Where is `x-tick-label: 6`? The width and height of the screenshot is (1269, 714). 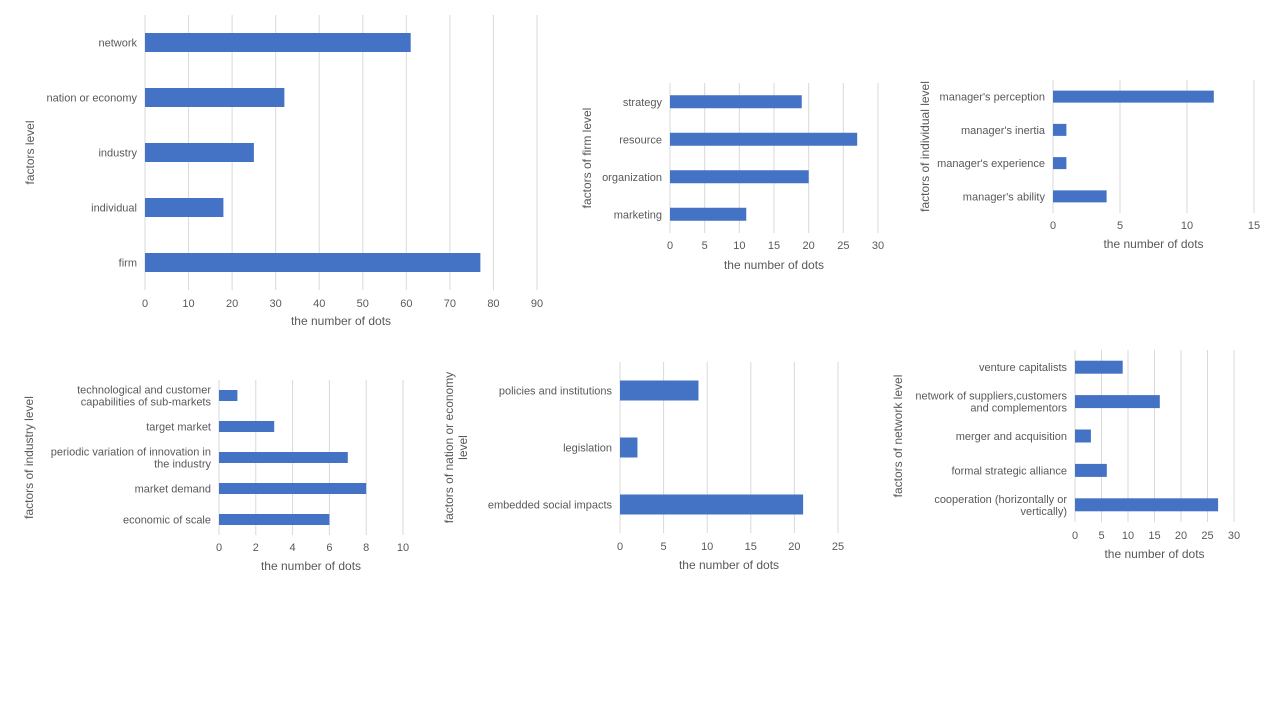
x-tick-label: 6 is located at coordinates (329, 548).